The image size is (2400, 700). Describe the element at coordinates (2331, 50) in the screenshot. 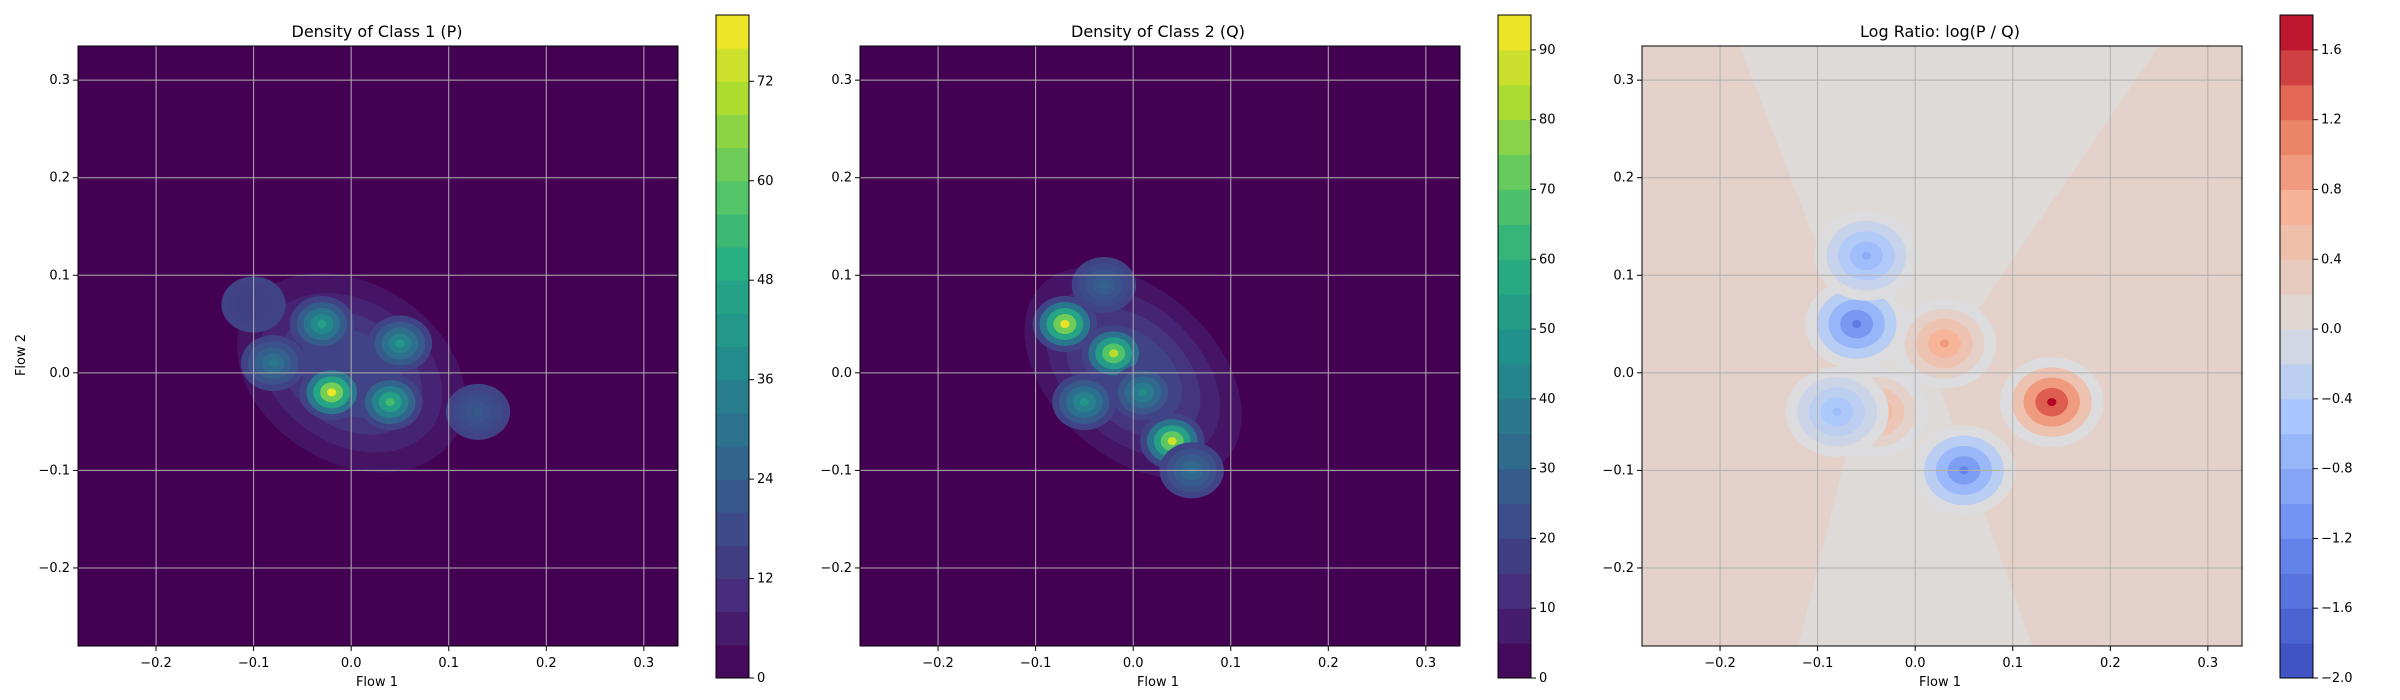

I see `colorbar-tick-label: 1.6` at that location.